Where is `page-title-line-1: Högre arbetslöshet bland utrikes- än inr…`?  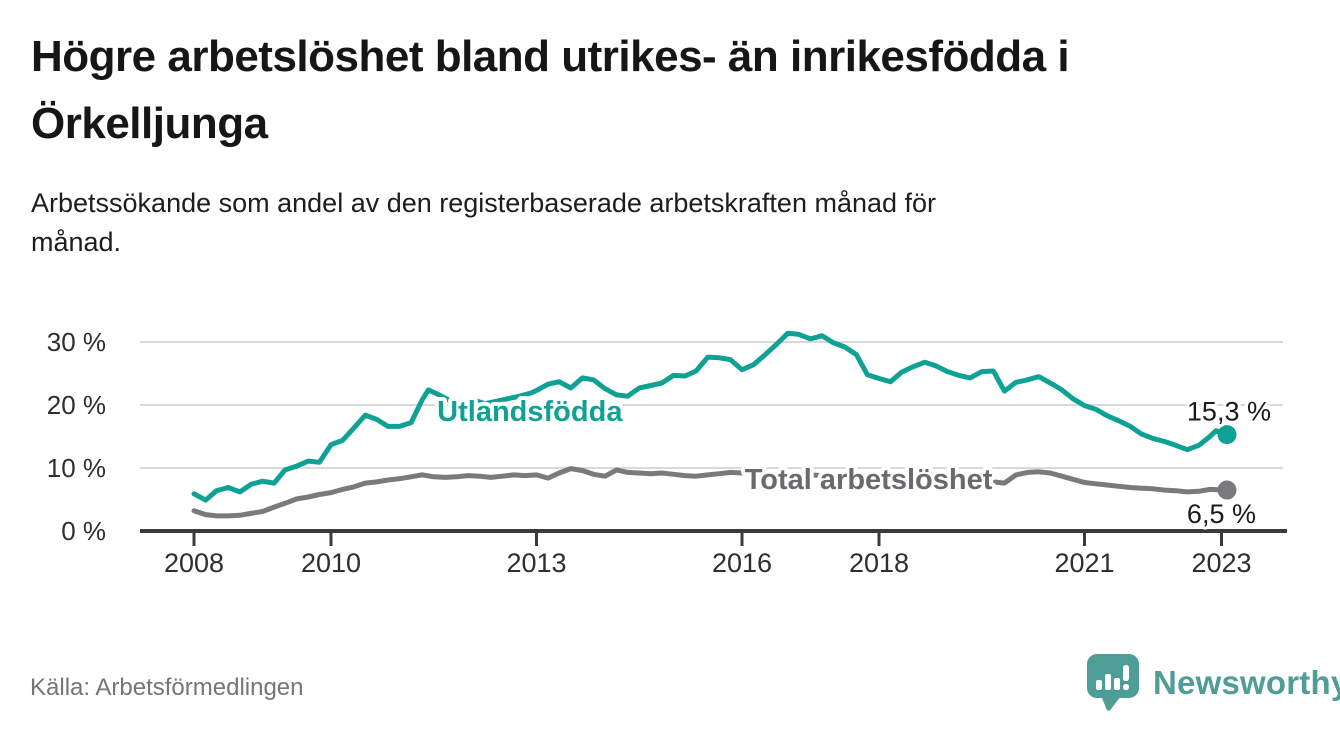
page-title-line-1: Högre arbetslöshet bland utrikes- än inr… is located at coordinates (550, 56).